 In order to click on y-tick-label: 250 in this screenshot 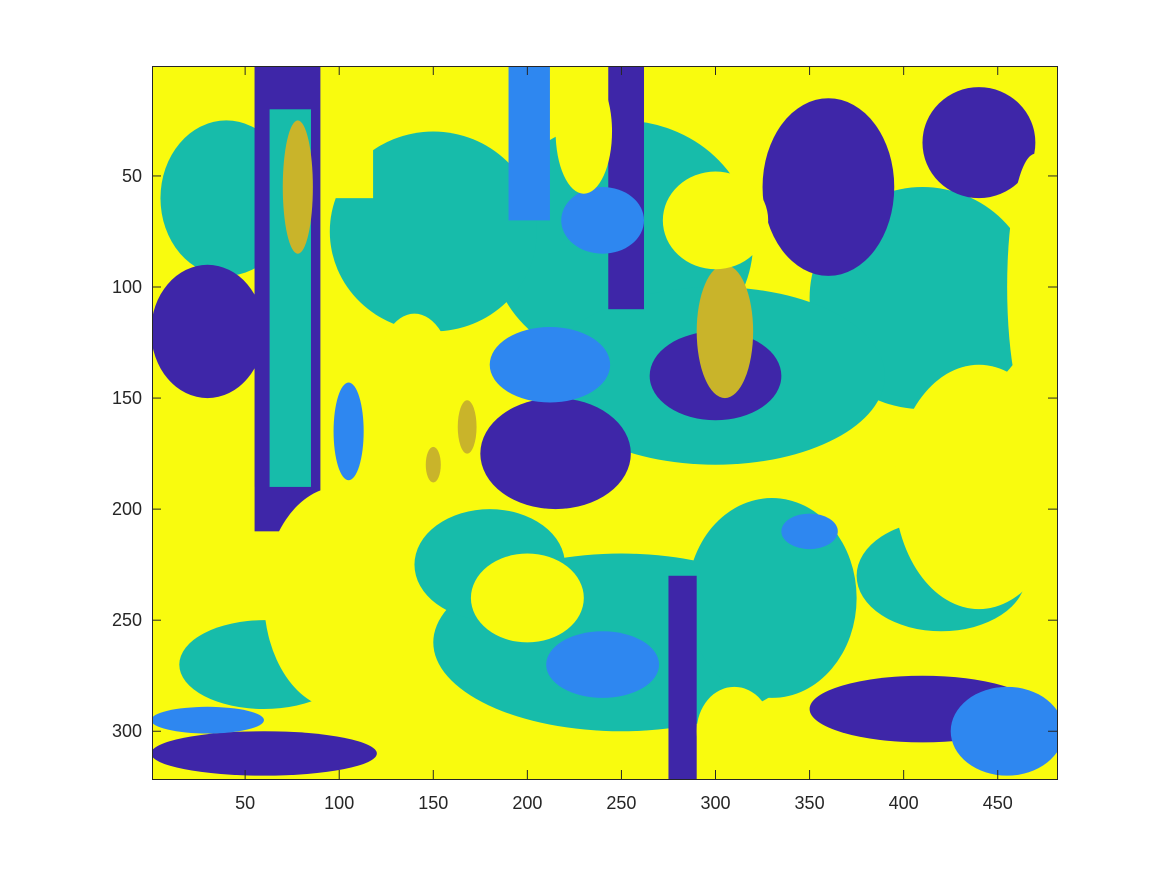, I will do `click(127, 620)`.